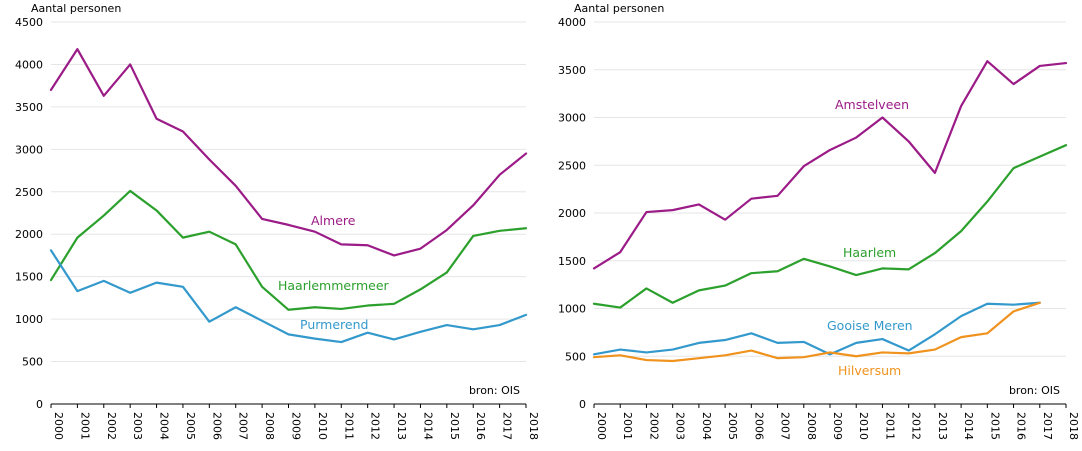  Describe the element at coordinates (837, 426) in the screenshot. I see `panel2-x-tick-label: 2009` at that location.